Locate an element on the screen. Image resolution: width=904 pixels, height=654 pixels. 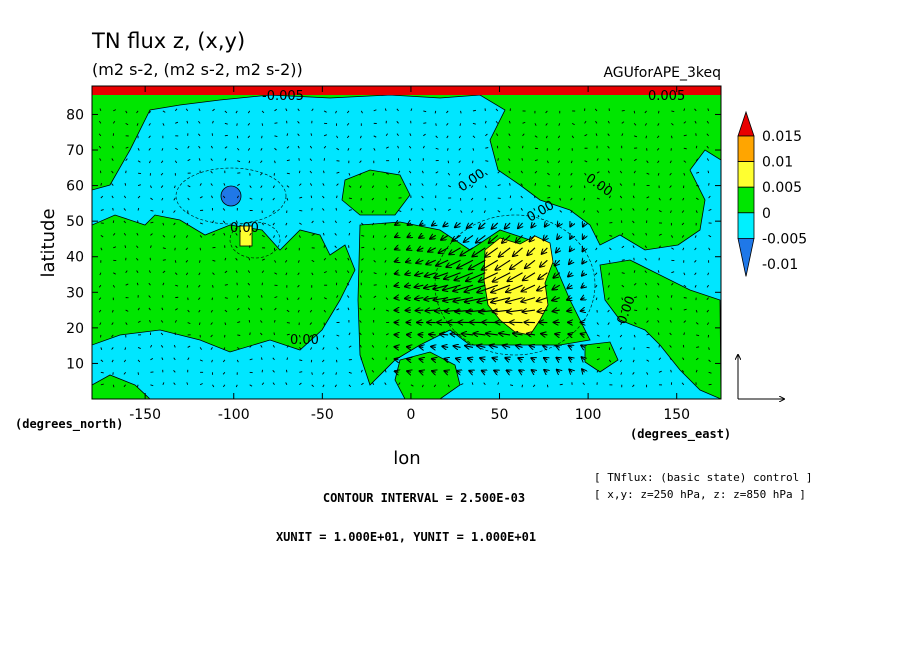
x-tick-label: -150 is located at coordinates (145, 415).